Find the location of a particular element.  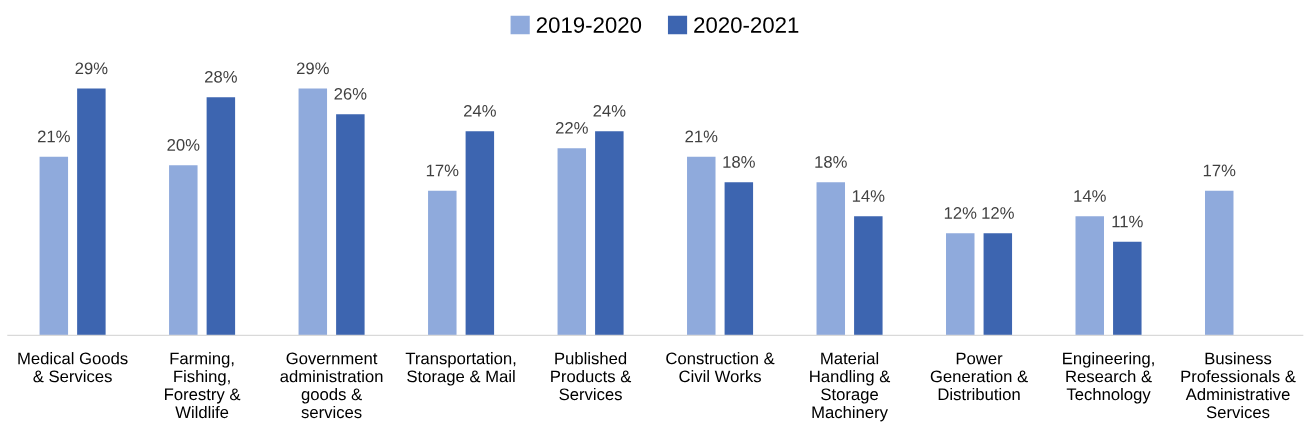

x-tick-label: Material Handling & Storage Machinery is located at coordinates (850, 387).